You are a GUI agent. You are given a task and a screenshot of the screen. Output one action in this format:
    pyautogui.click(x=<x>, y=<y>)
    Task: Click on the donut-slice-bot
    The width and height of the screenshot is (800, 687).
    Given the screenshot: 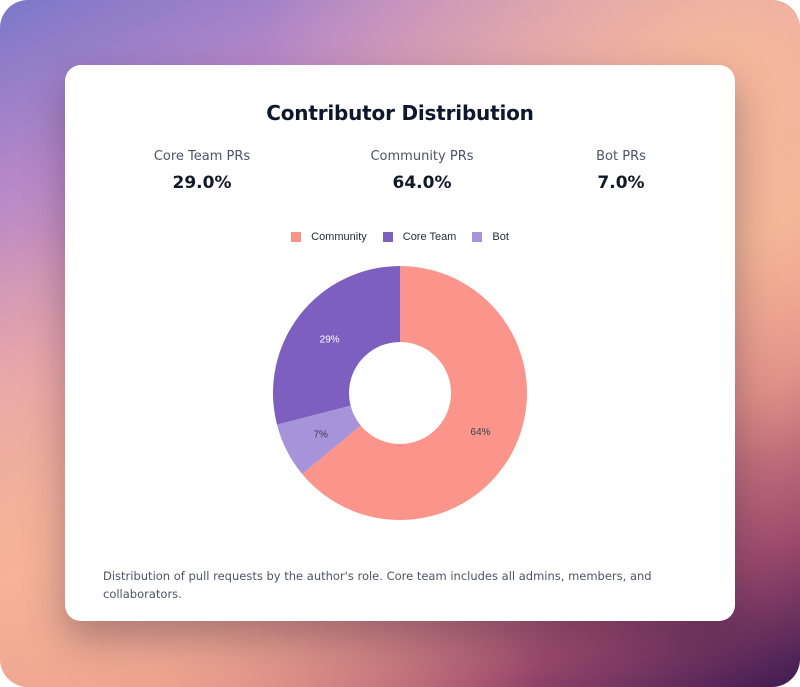 What is the action you would take?
    pyautogui.click(x=318, y=439)
    